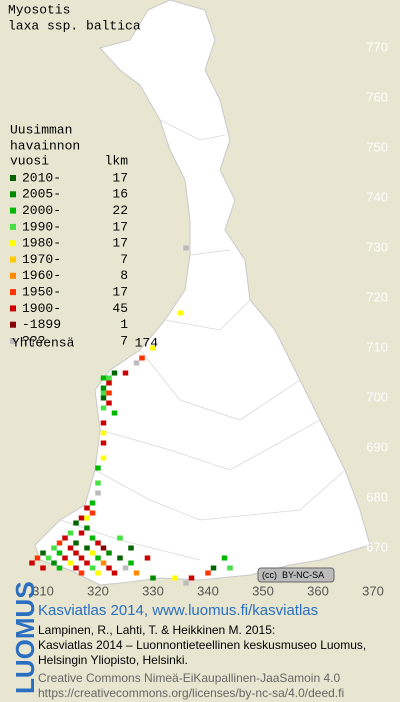  What do you see at coordinates (377, 496) in the screenshot?
I see `y-tick-label: 680` at bounding box center [377, 496].